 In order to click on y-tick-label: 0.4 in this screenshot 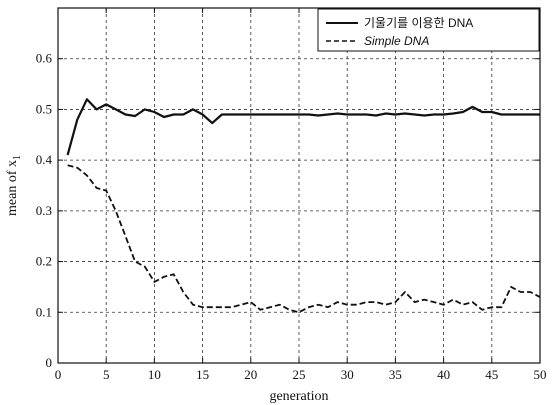, I will do `click(44, 159)`.